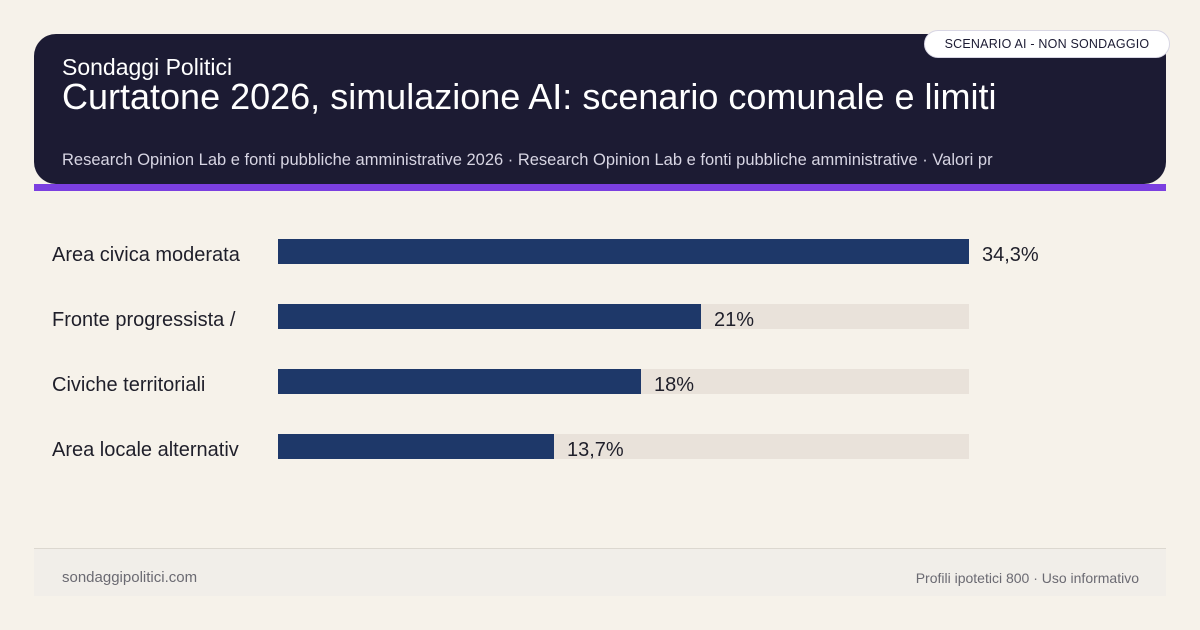  Describe the element at coordinates (734, 320) in the screenshot. I see `value-label: 21%` at that location.